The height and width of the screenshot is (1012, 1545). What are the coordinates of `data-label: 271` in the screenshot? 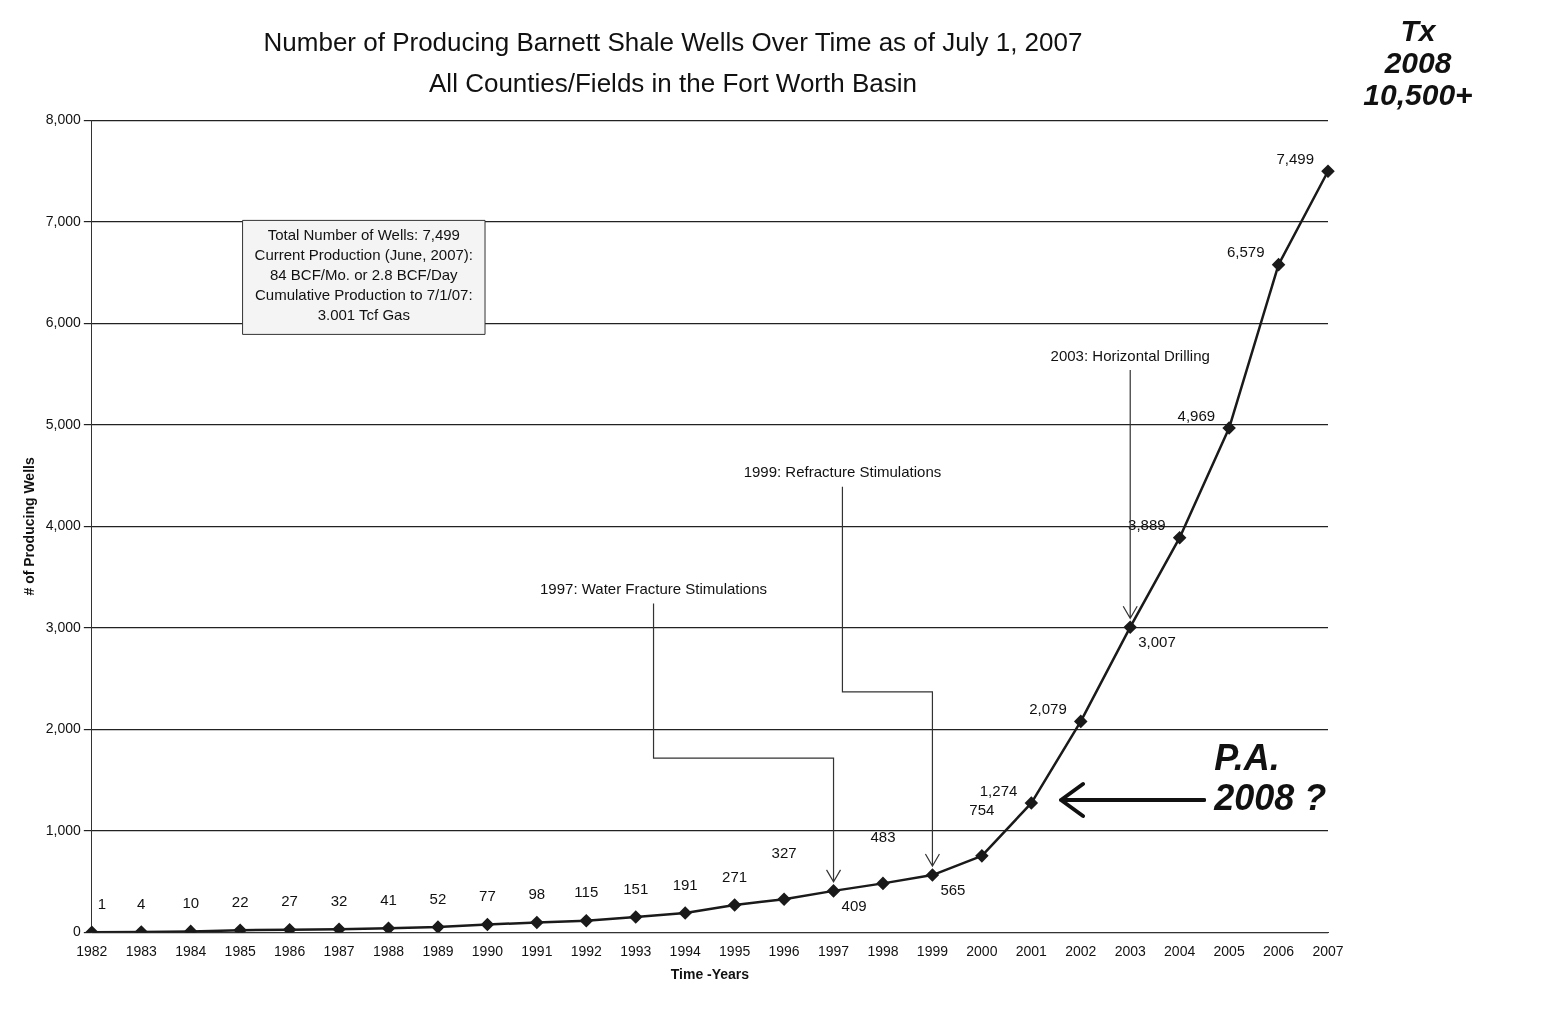 It's located at (735, 876).